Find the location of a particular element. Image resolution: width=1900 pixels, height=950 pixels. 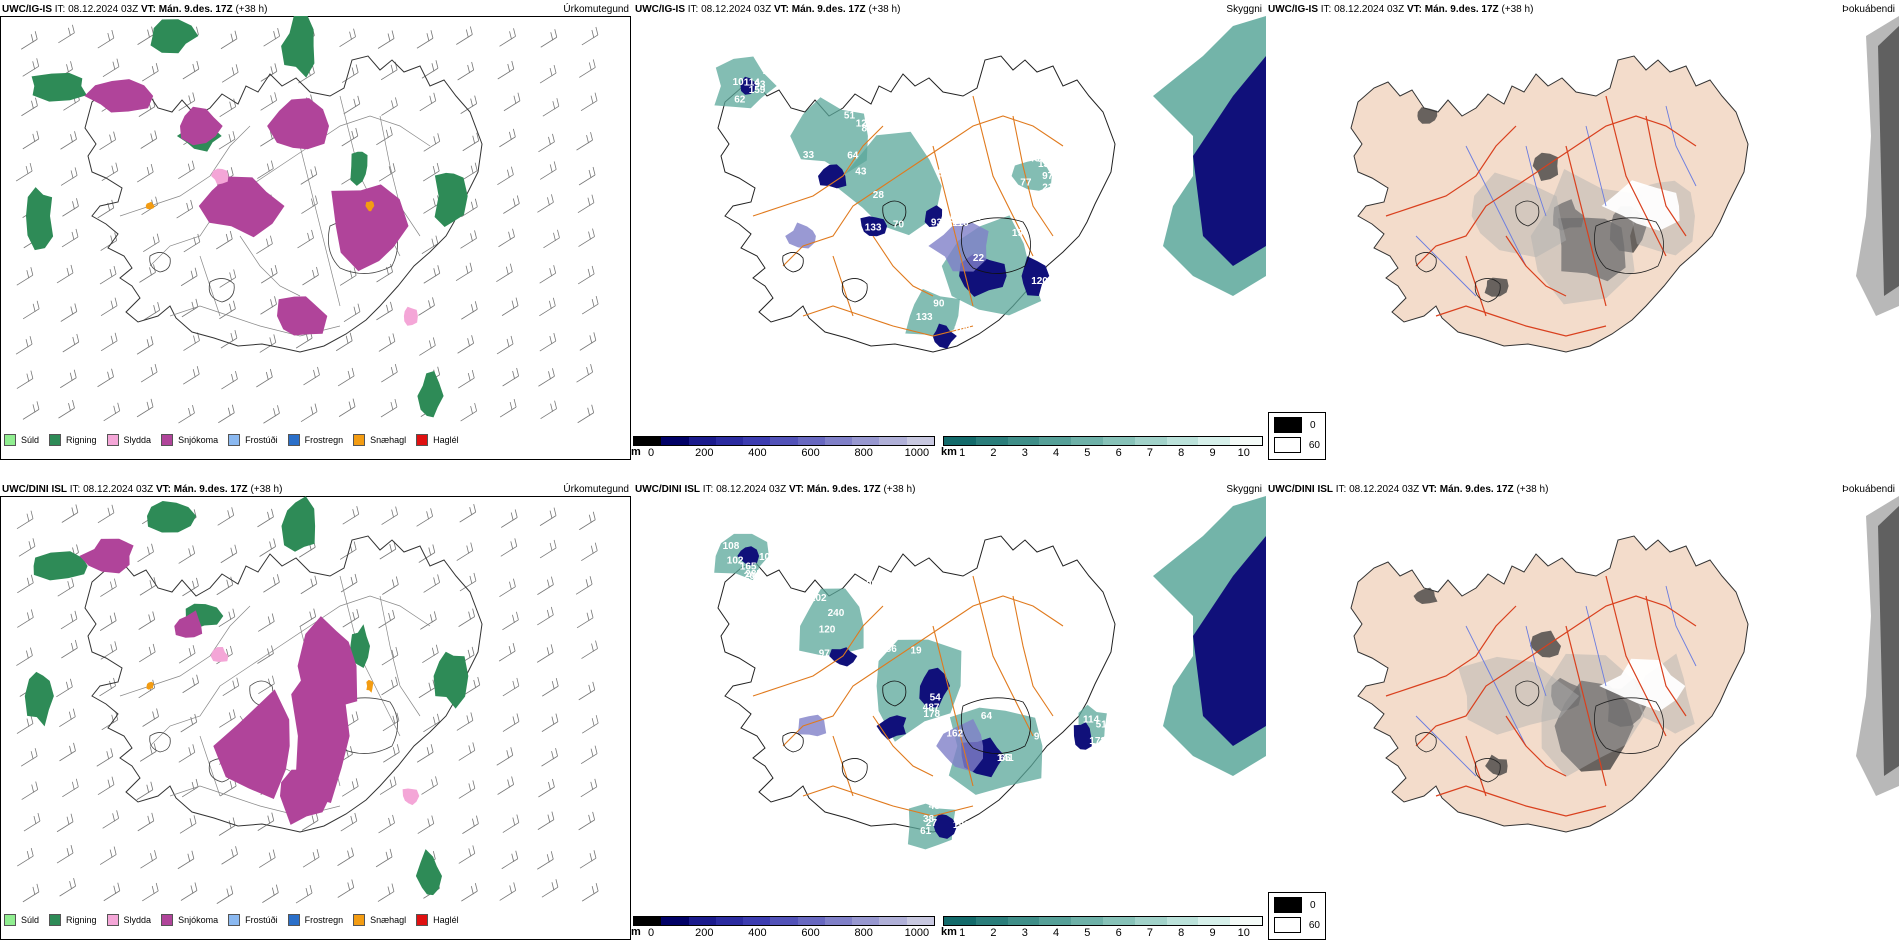

cloudbase-label: 61 is located at coordinates (926, 831).